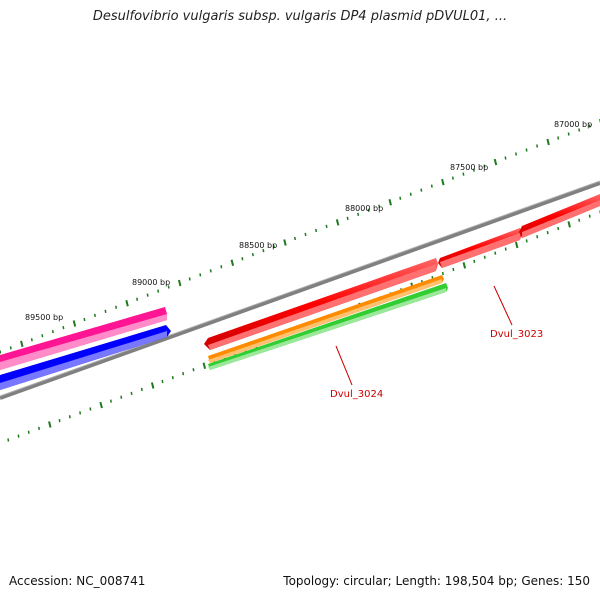  I want to click on gene-orange, so click(326, 319).